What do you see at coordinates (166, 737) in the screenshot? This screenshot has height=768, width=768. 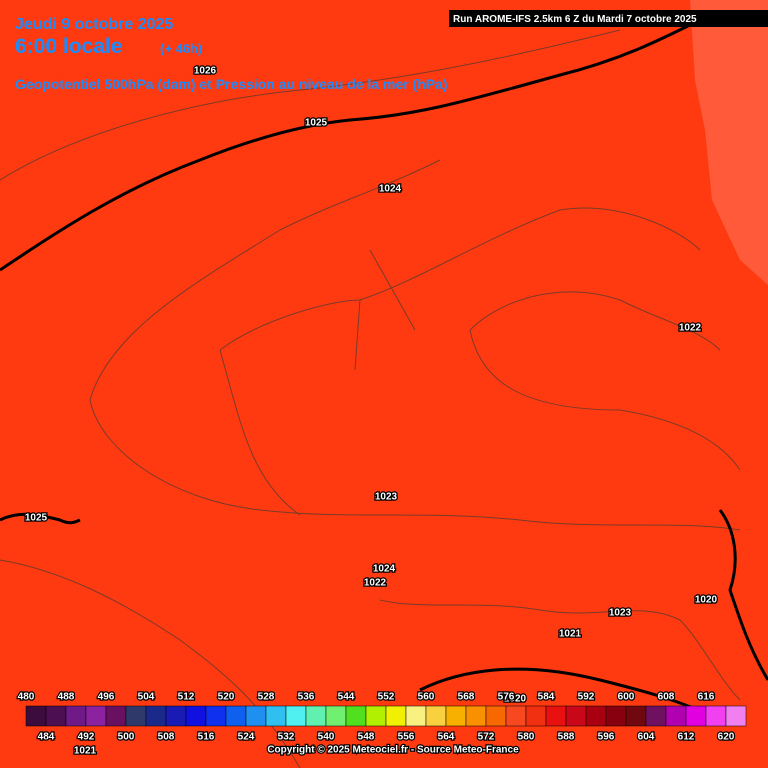 I see `colorbar-label: 508` at bounding box center [166, 737].